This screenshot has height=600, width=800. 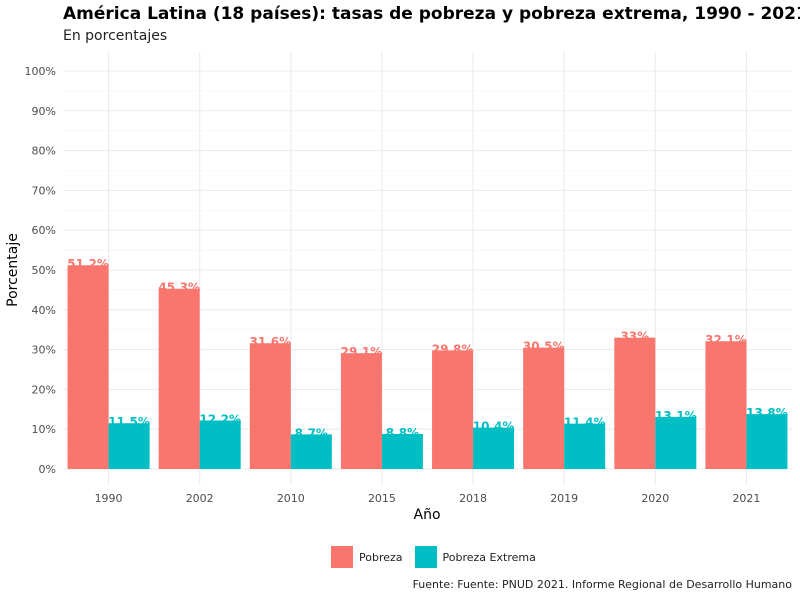 I want to click on legend-swatch-pobreza-extrema, so click(x=425, y=557).